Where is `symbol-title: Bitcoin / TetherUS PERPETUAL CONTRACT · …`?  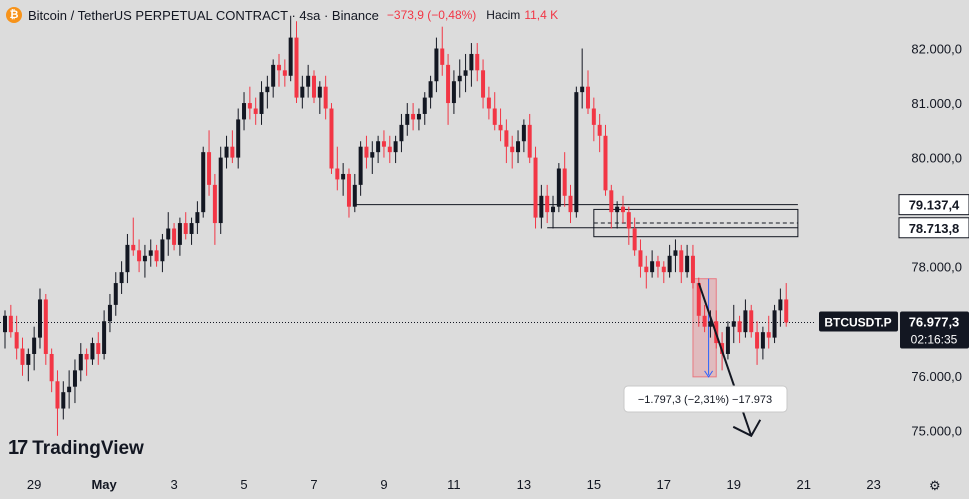
symbol-title: Bitcoin / TetherUS PERPETUAL CONTRACT · … is located at coordinates (203, 15).